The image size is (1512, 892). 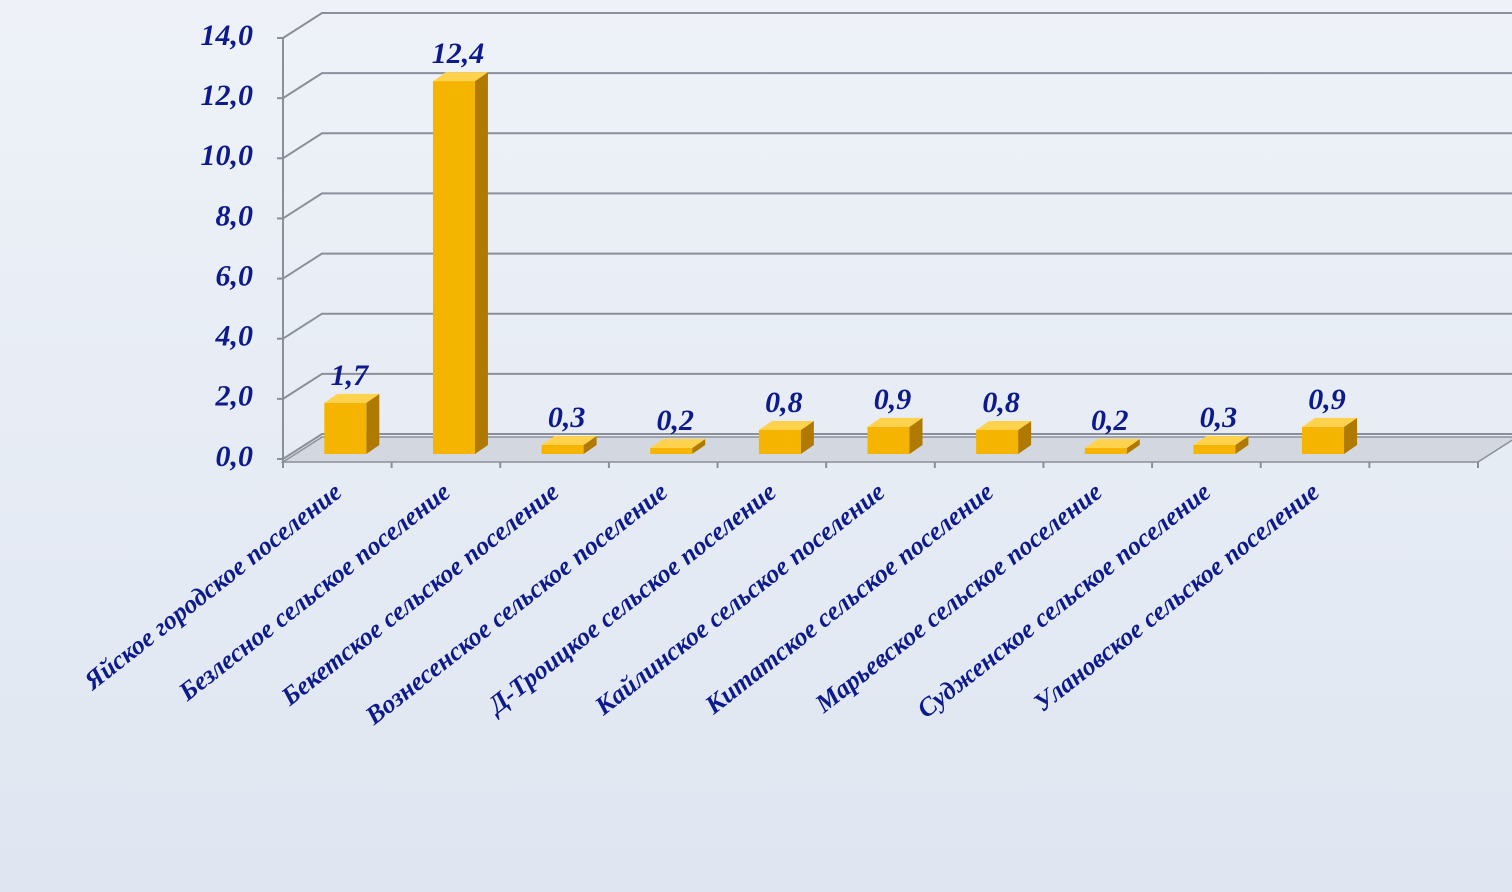 What do you see at coordinates (235, 275) in the screenshot?
I see `y-tick-label: 6,0` at bounding box center [235, 275].